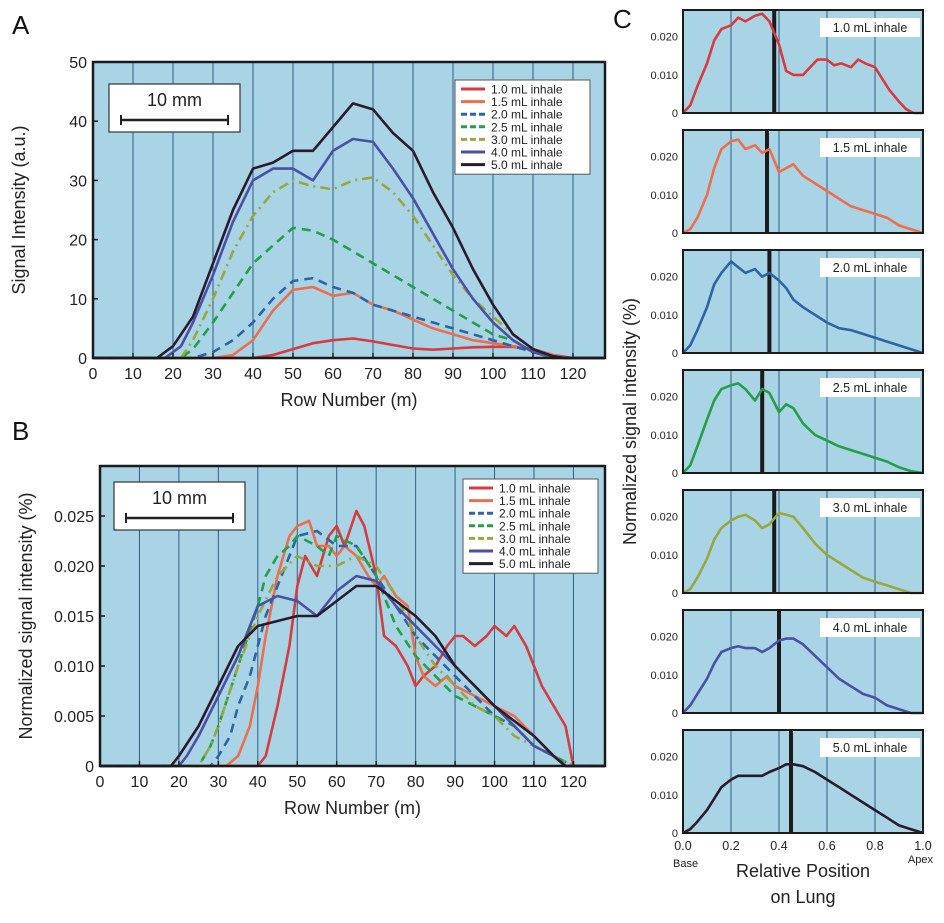  I want to click on x-tick-label-b-9: 90, so click(455, 782).